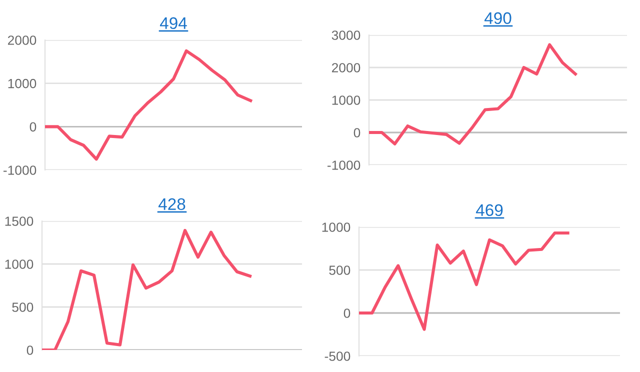 This screenshot has height=372, width=640. What do you see at coordinates (346, 35) in the screenshot?
I see `y-tick-label: 3000` at bounding box center [346, 35].